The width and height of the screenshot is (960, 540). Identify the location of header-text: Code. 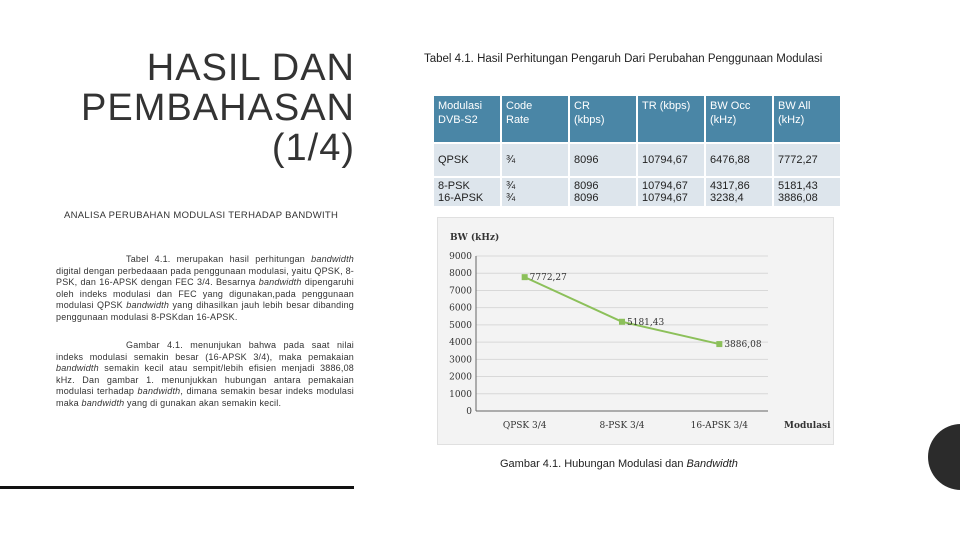
(519, 106).